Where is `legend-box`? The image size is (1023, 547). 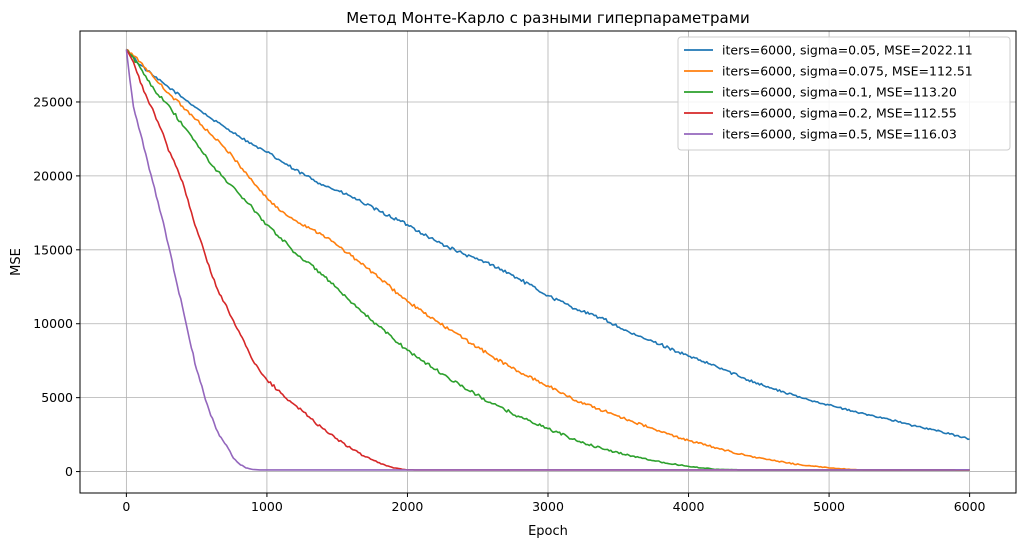 legend-box is located at coordinates (844, 93).